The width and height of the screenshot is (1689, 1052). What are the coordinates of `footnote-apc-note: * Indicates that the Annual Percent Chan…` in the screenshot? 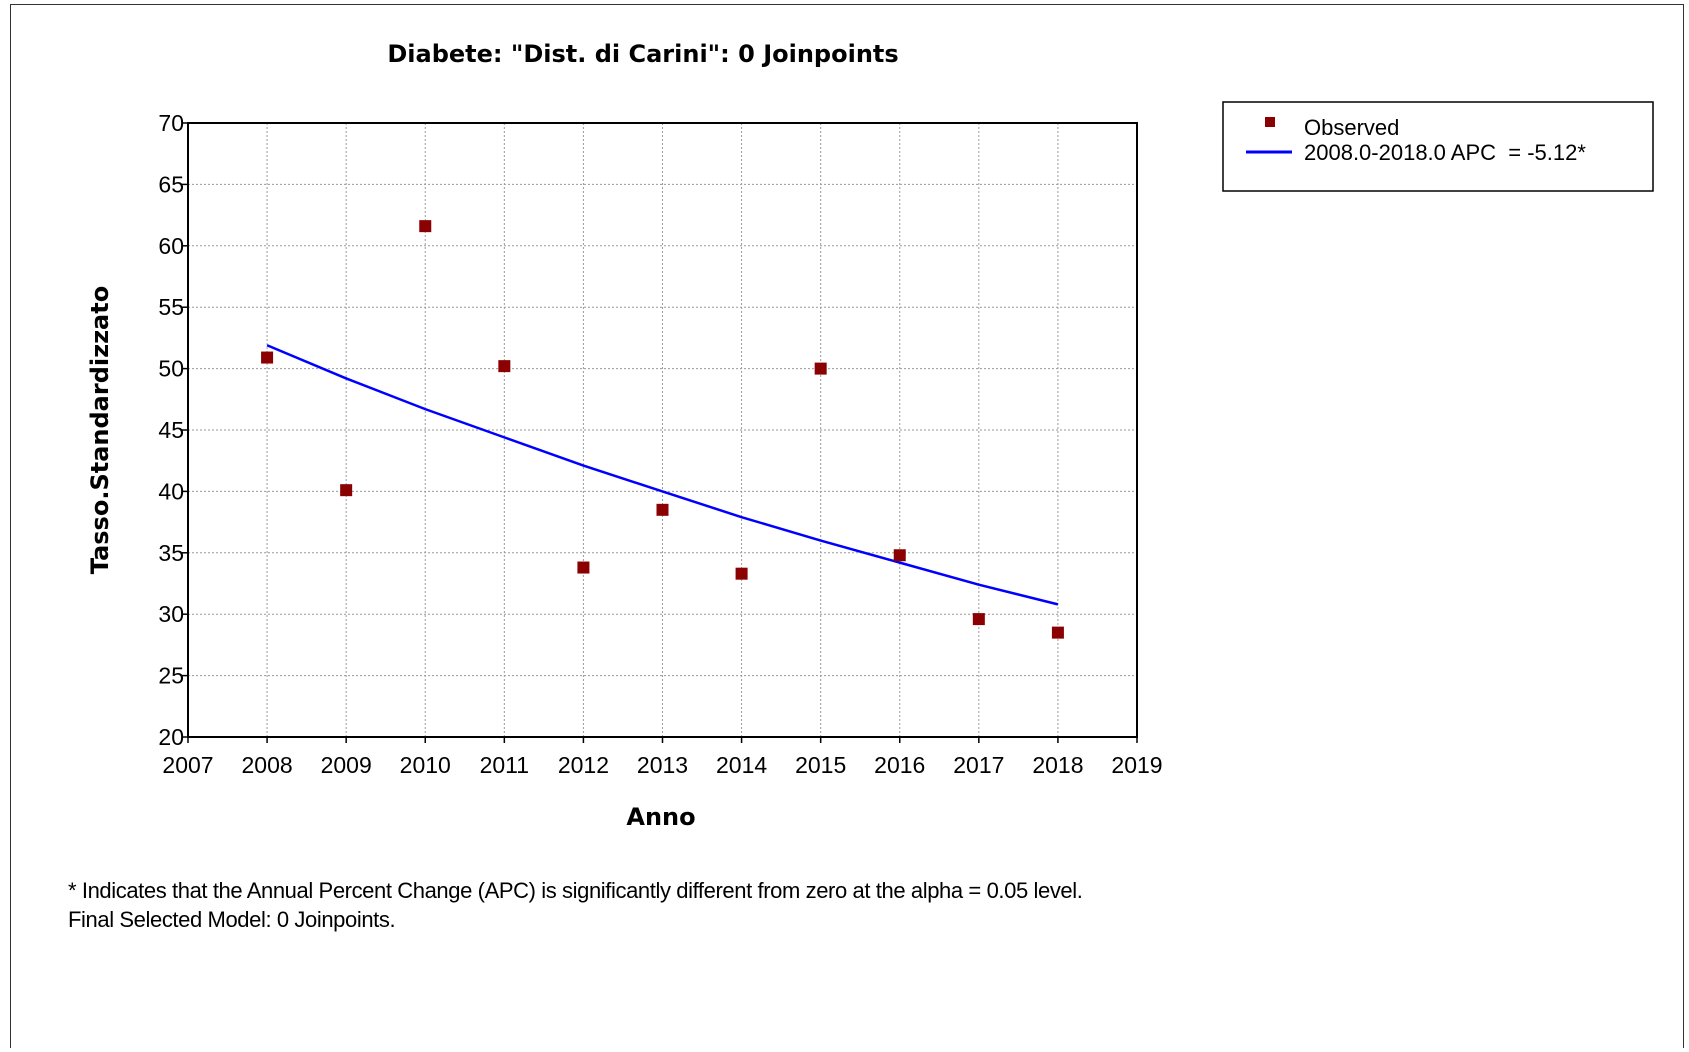 It's located at (575, 890).